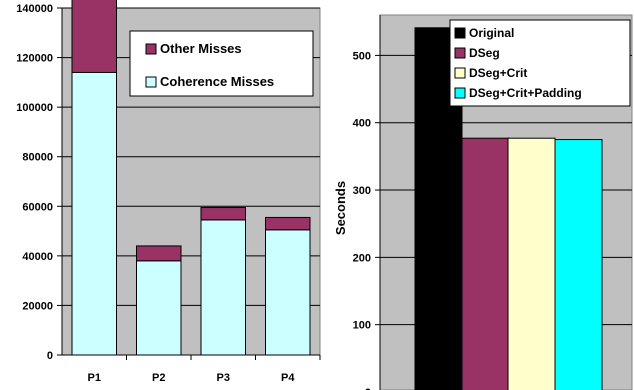  I want to click on misses-bar-other-p3, so click(223, 214).